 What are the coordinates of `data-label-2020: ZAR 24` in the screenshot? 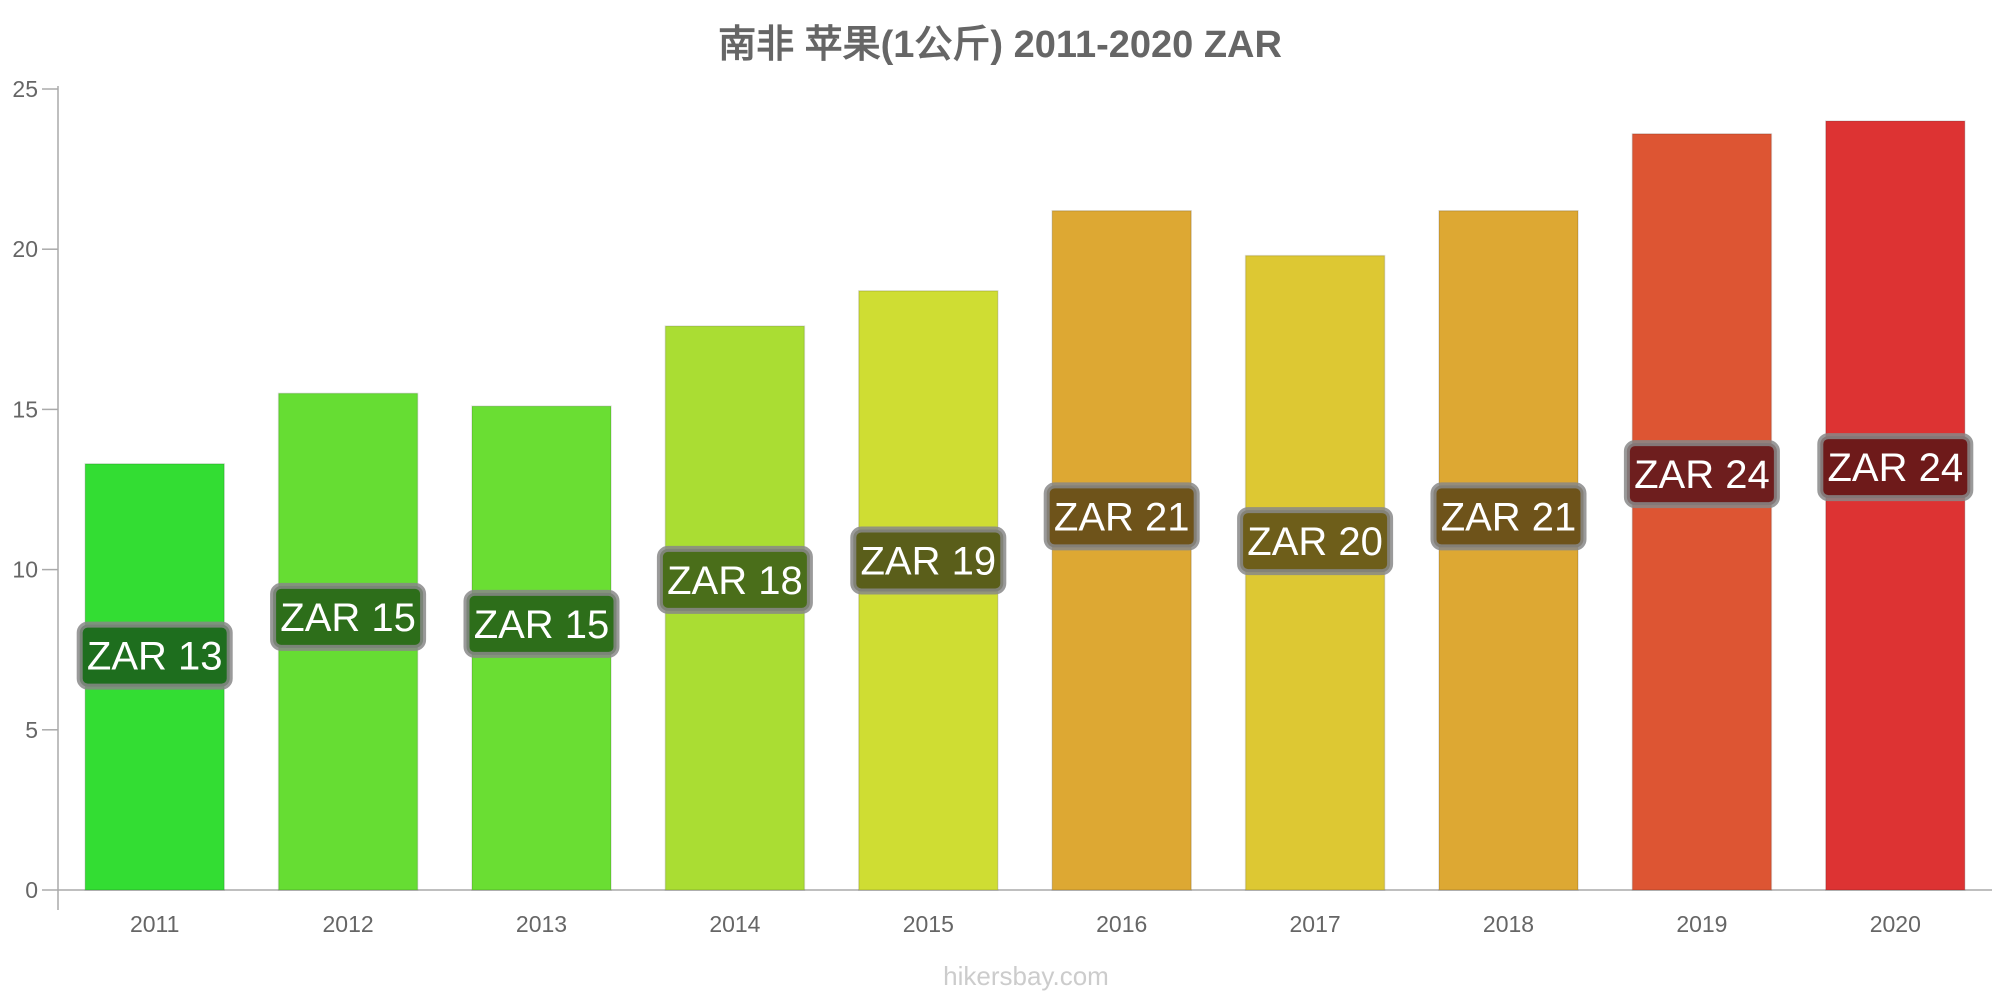 It's located at (1895, 467).